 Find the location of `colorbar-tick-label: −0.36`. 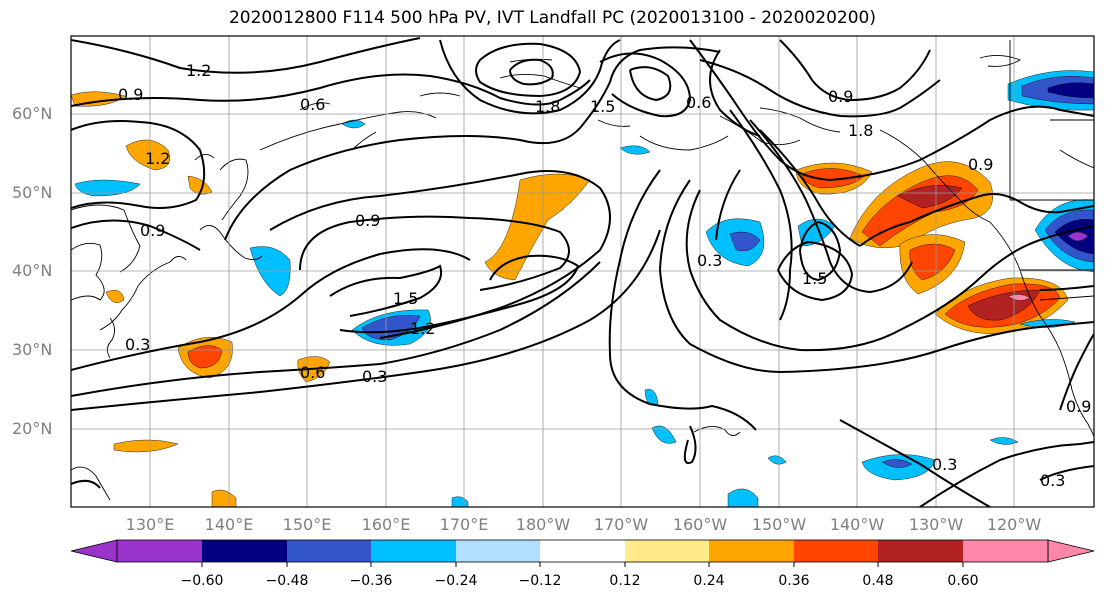

colorbar-tick-label: −0.36 is located at coordinates (371, 581).